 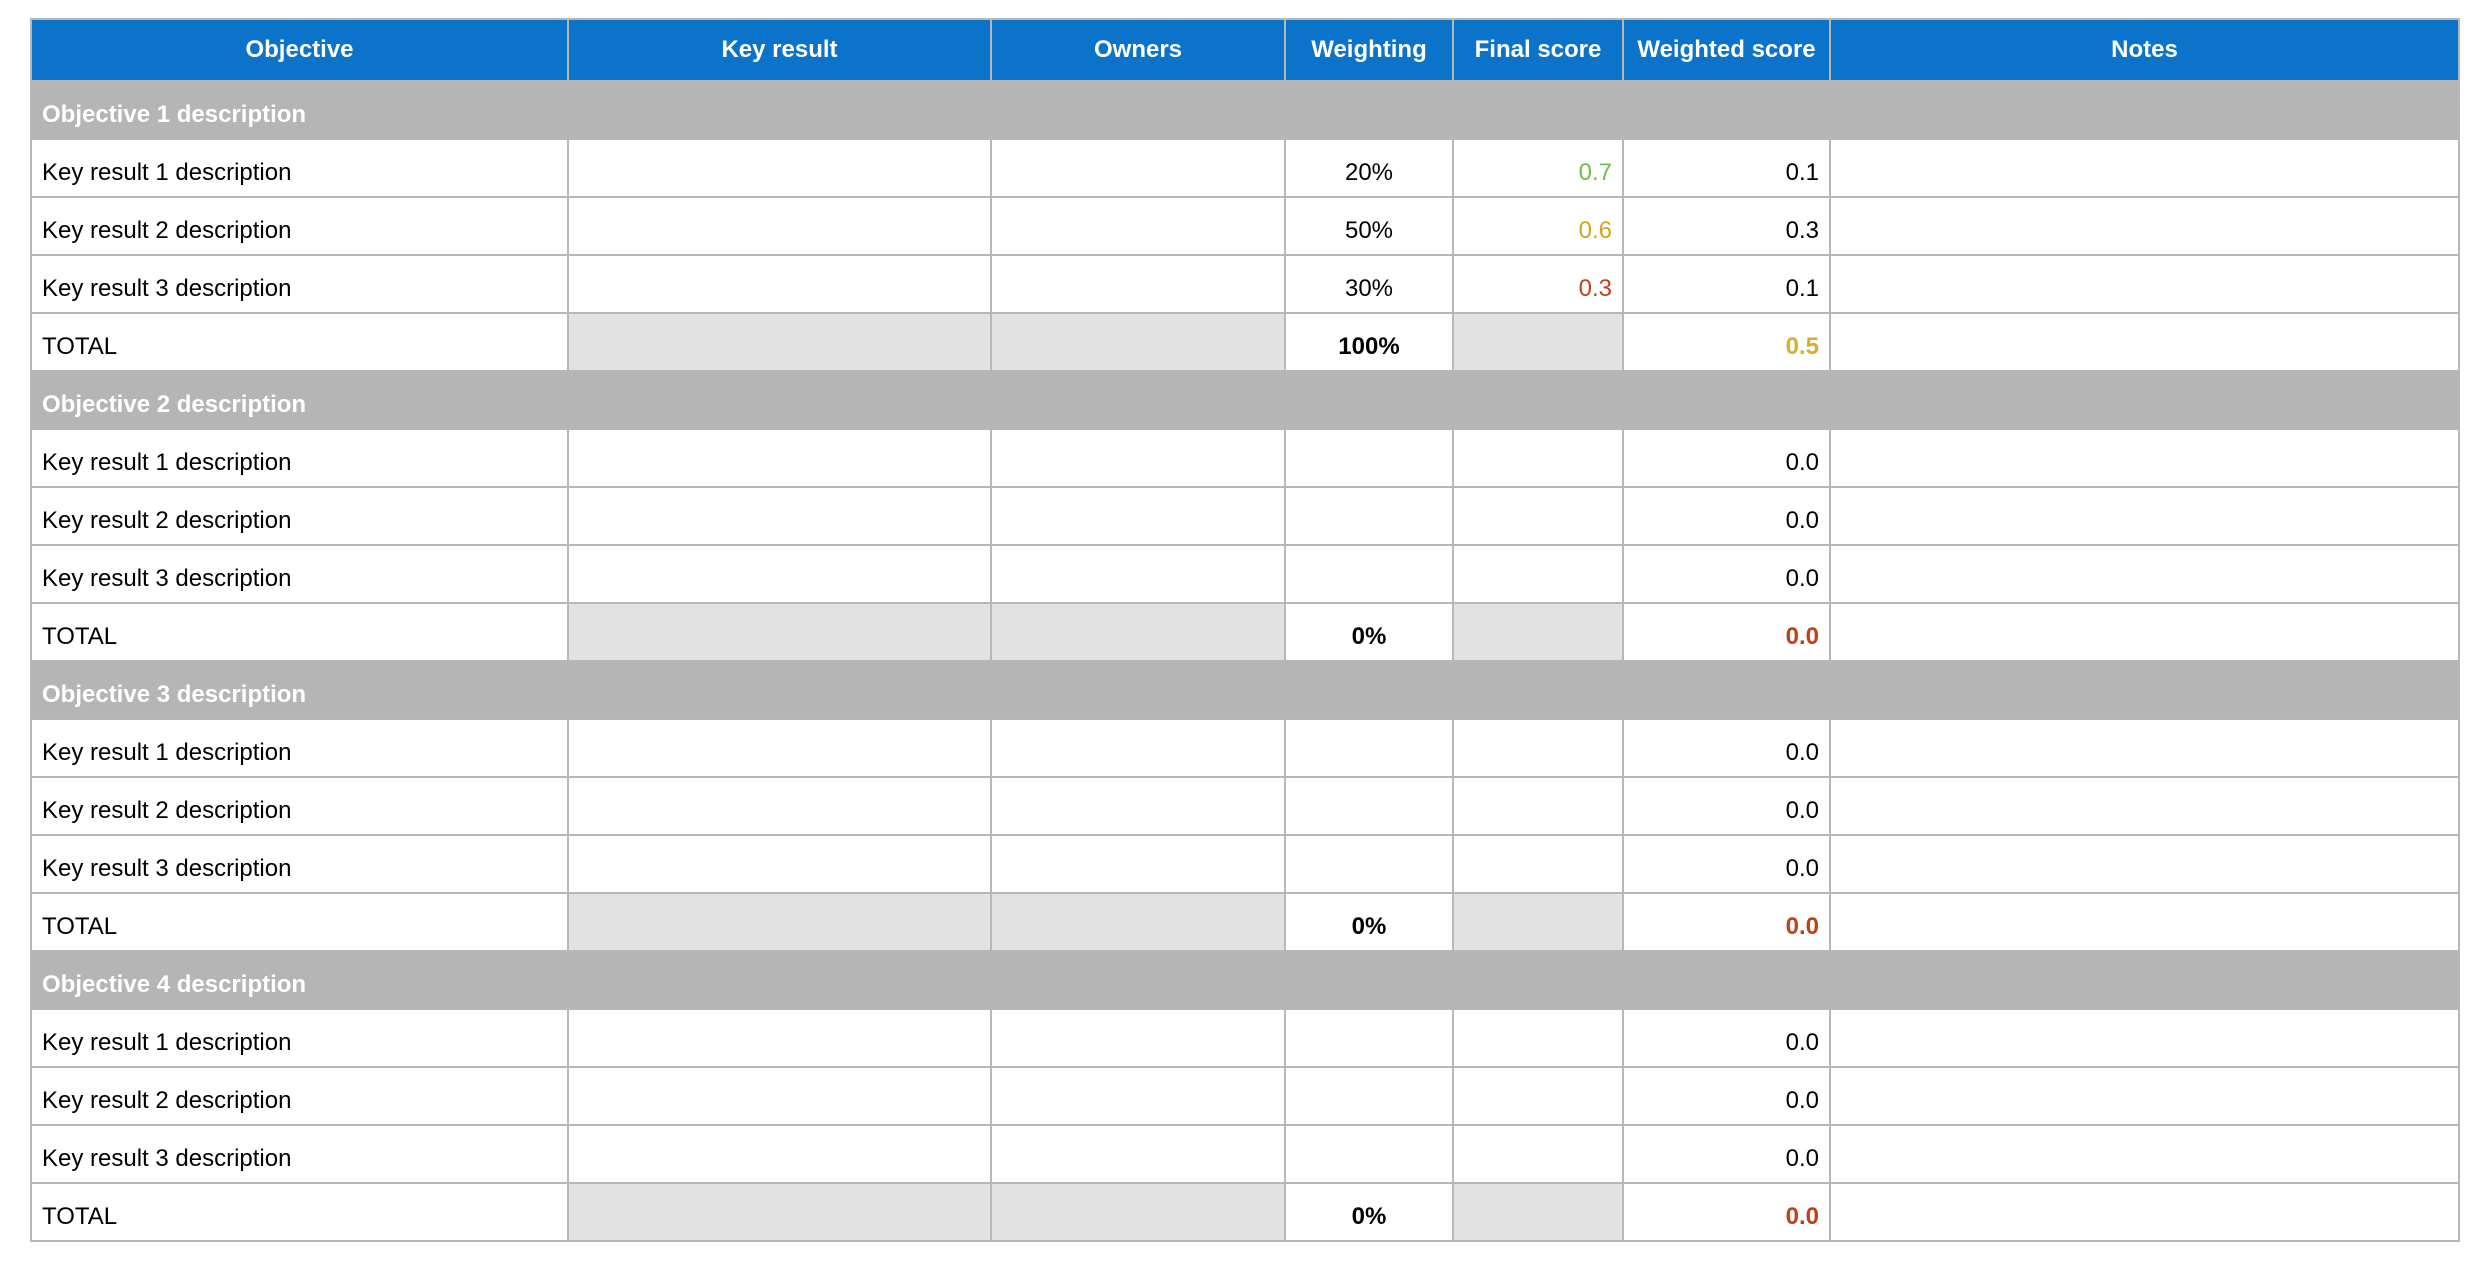 I want to click on col-header-weighted-score: Weighted score, so click(x=1726, y=50).